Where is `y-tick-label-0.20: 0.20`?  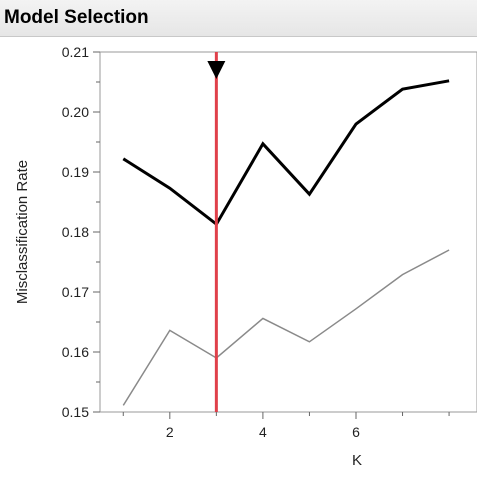
y-tick-label-0.20: 0.20 is located at coordinates (75, 112).